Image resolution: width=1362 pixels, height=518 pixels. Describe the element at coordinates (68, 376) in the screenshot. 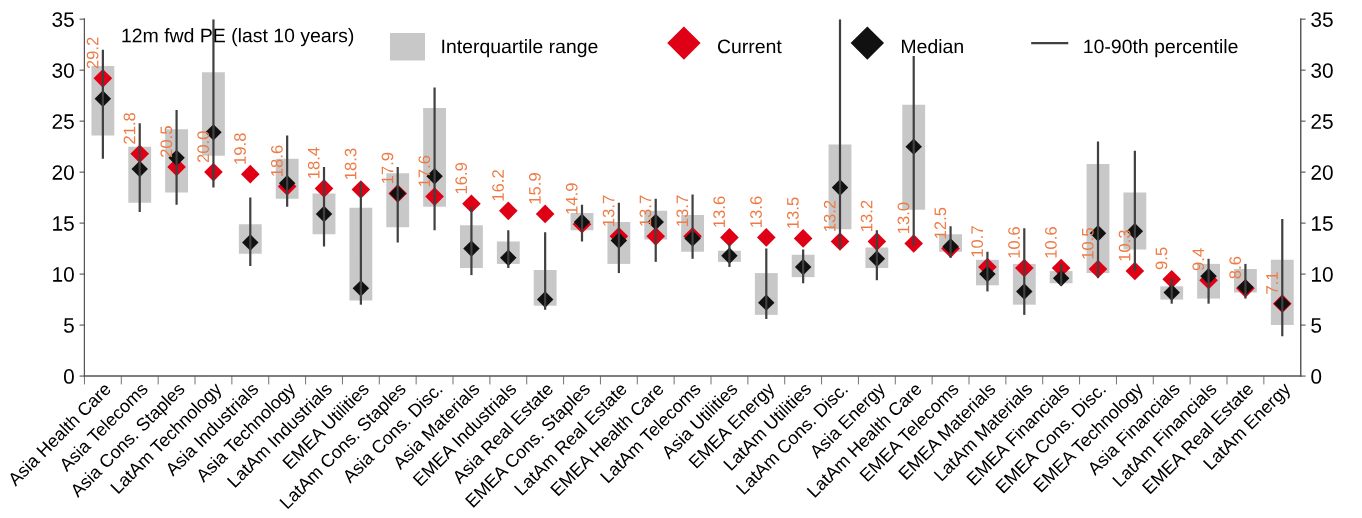

I see `y-tick-label: 0` at that location.